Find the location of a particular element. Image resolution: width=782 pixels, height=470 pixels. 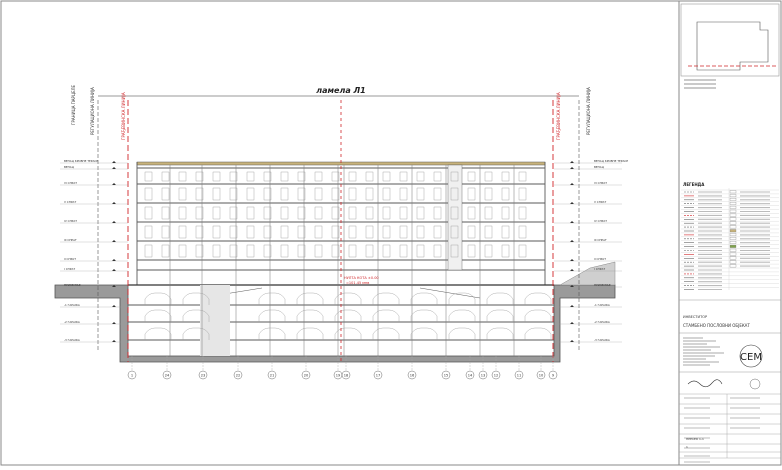

axis-label: 11 is located at coordinates (519, 376).